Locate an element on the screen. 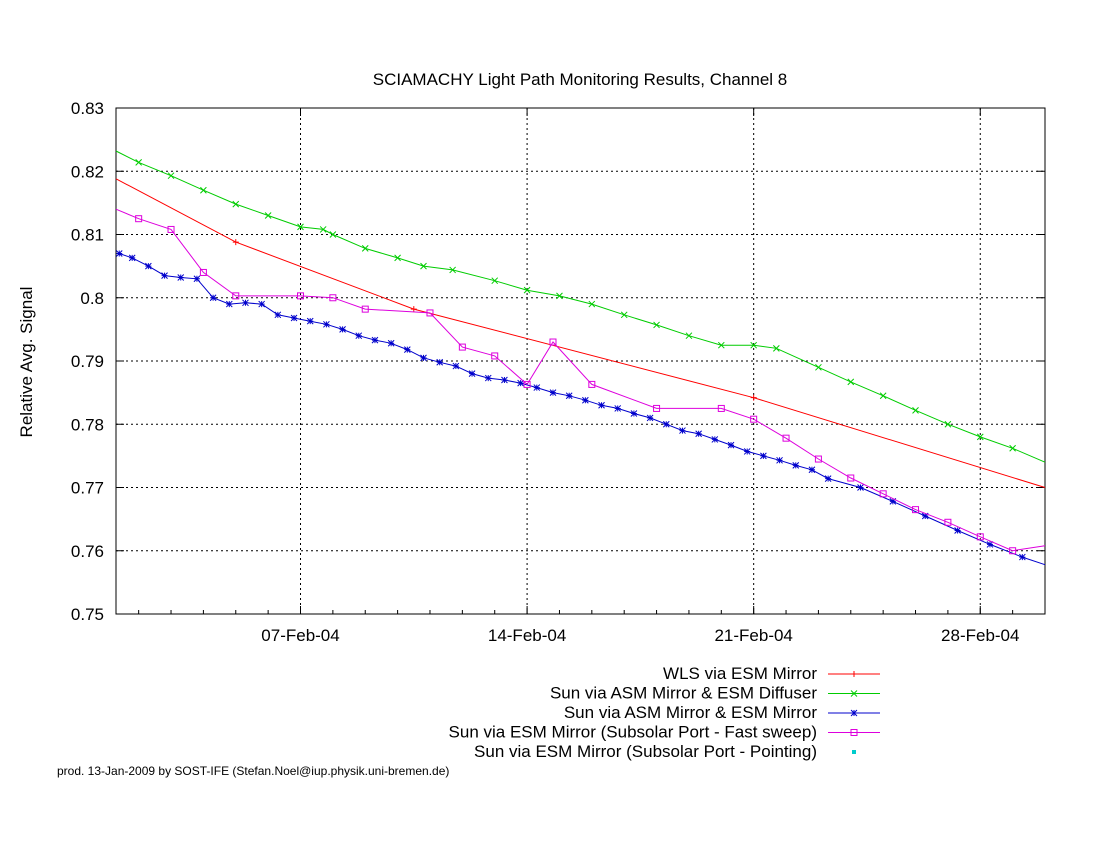 The height and width of the screenshot is (850, 1100). x-tick-label: 21-Feb-04 is located at coordinates (753, 635).